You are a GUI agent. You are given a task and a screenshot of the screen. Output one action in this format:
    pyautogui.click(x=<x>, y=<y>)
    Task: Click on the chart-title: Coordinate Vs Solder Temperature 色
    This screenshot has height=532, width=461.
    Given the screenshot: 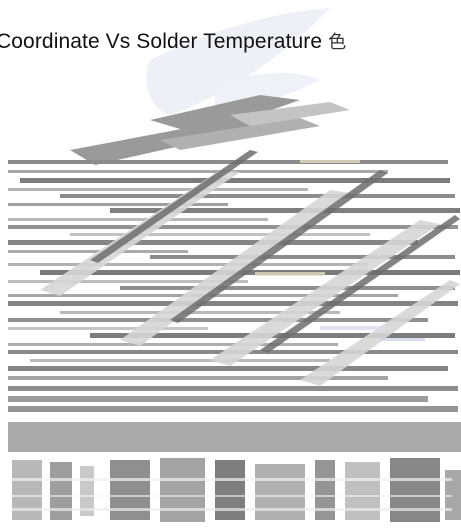 What is the action you would take?
    pyautogui.click(x=173, y=41)
    